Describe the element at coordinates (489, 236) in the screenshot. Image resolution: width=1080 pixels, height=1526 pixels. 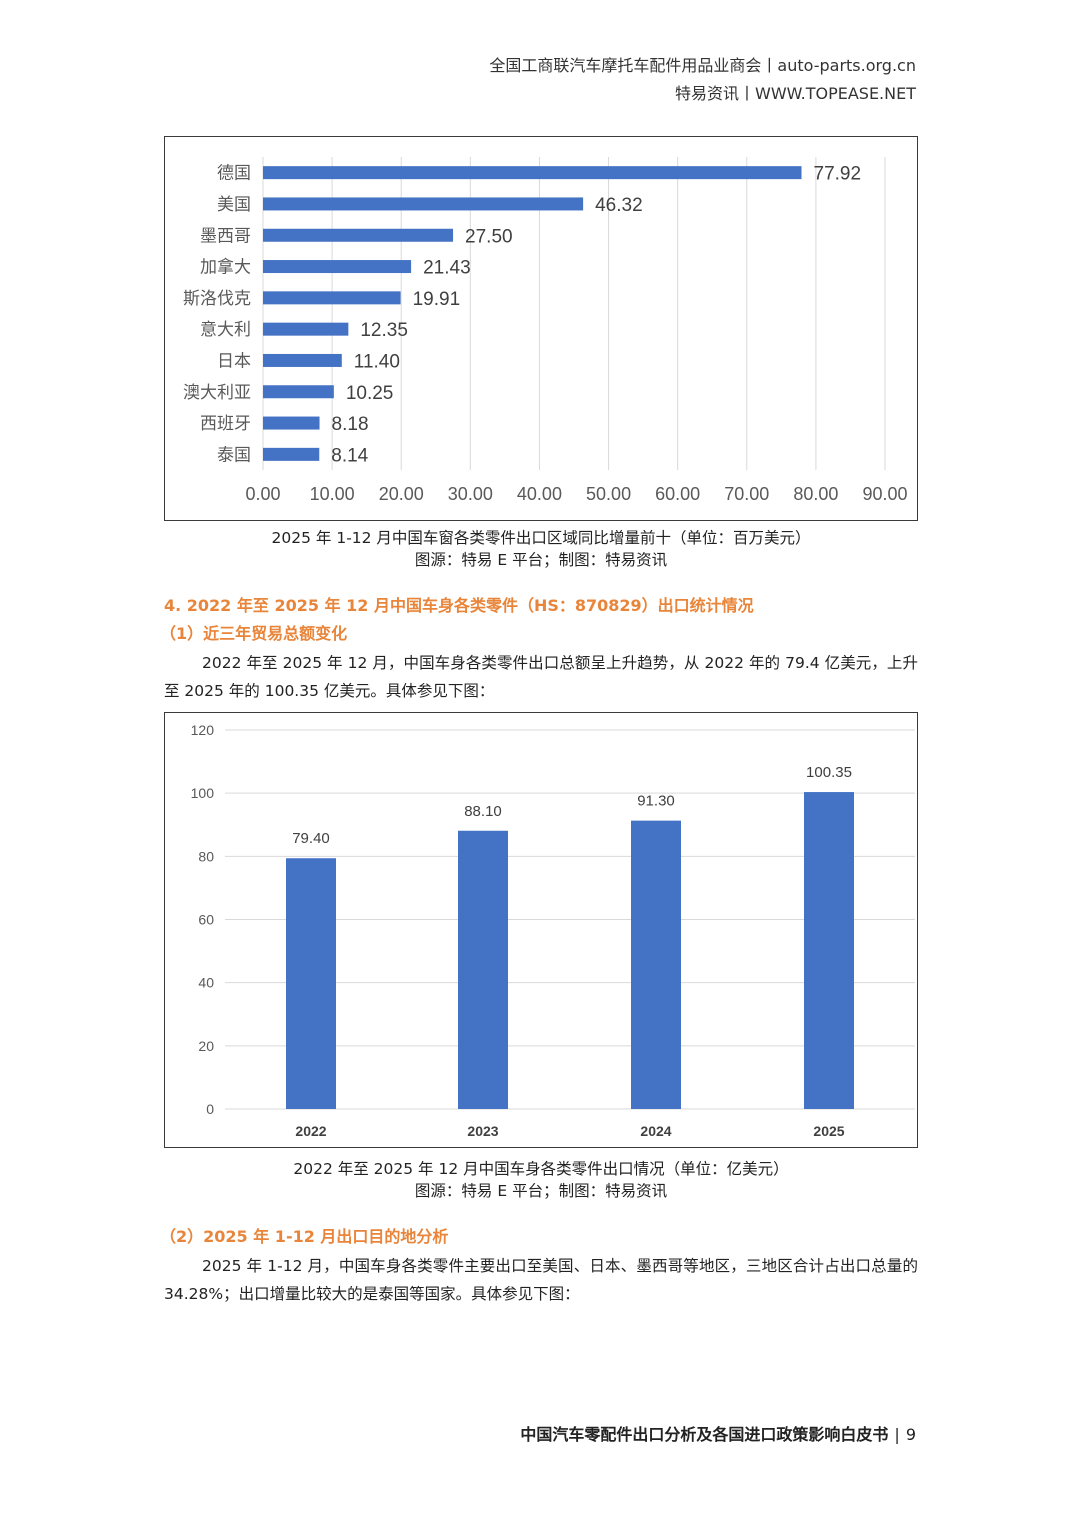
I see `hbar-value-label: 27.50` at that location.